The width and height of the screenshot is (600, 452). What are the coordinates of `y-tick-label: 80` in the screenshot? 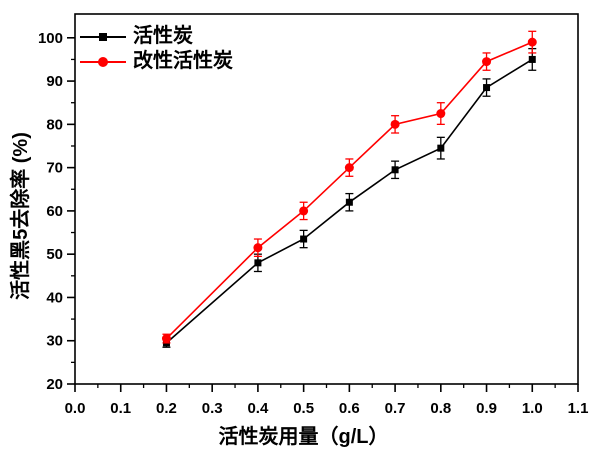 It's located at (54, 124).